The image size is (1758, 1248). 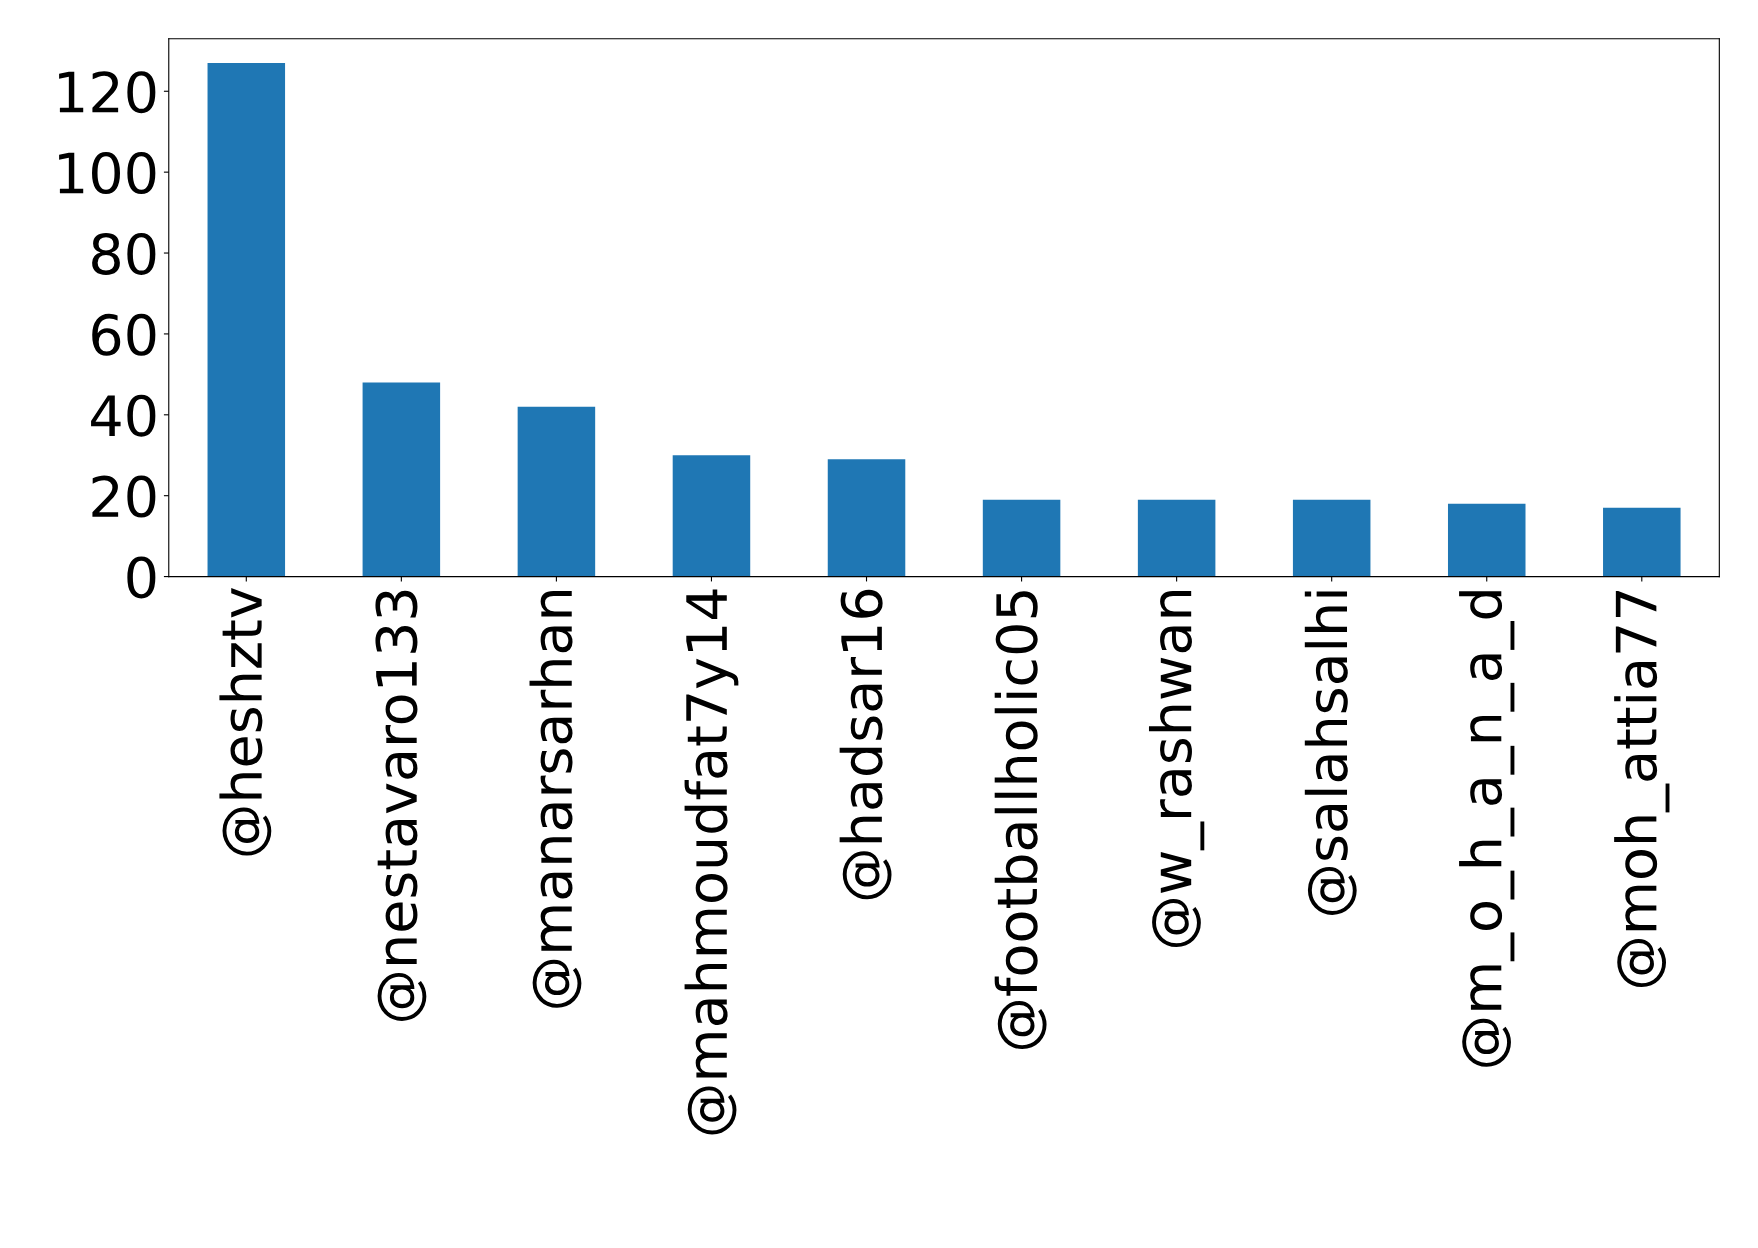 I want to click on x-tick-label: @nestavaro133, so click(x=401, y=805).